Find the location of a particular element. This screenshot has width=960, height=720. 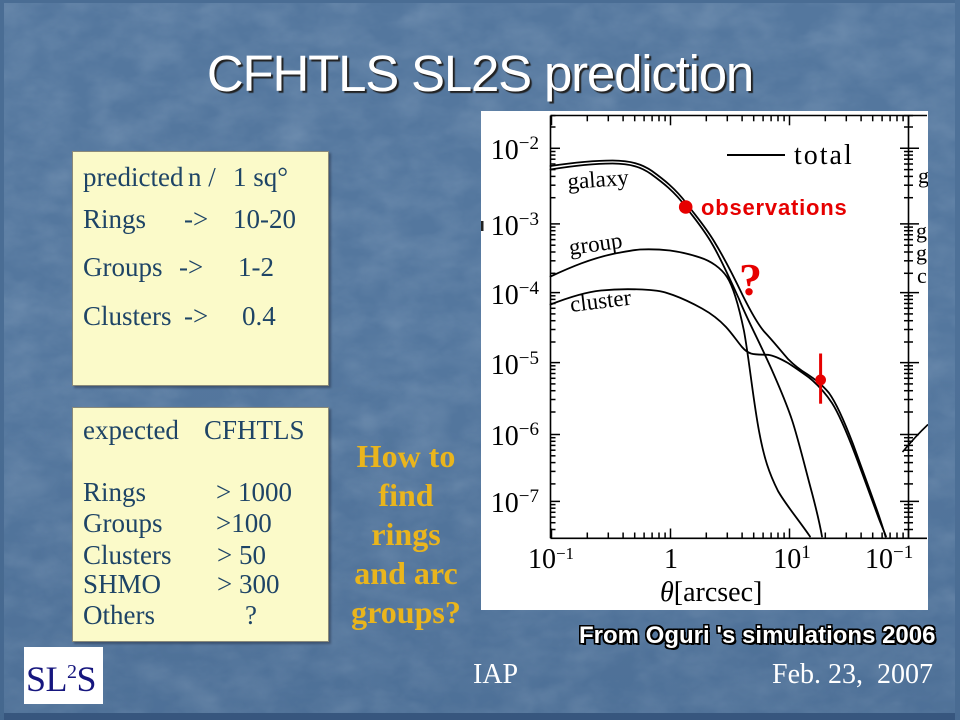

svg-text: 10¹ is located at coordinates (792, 558).